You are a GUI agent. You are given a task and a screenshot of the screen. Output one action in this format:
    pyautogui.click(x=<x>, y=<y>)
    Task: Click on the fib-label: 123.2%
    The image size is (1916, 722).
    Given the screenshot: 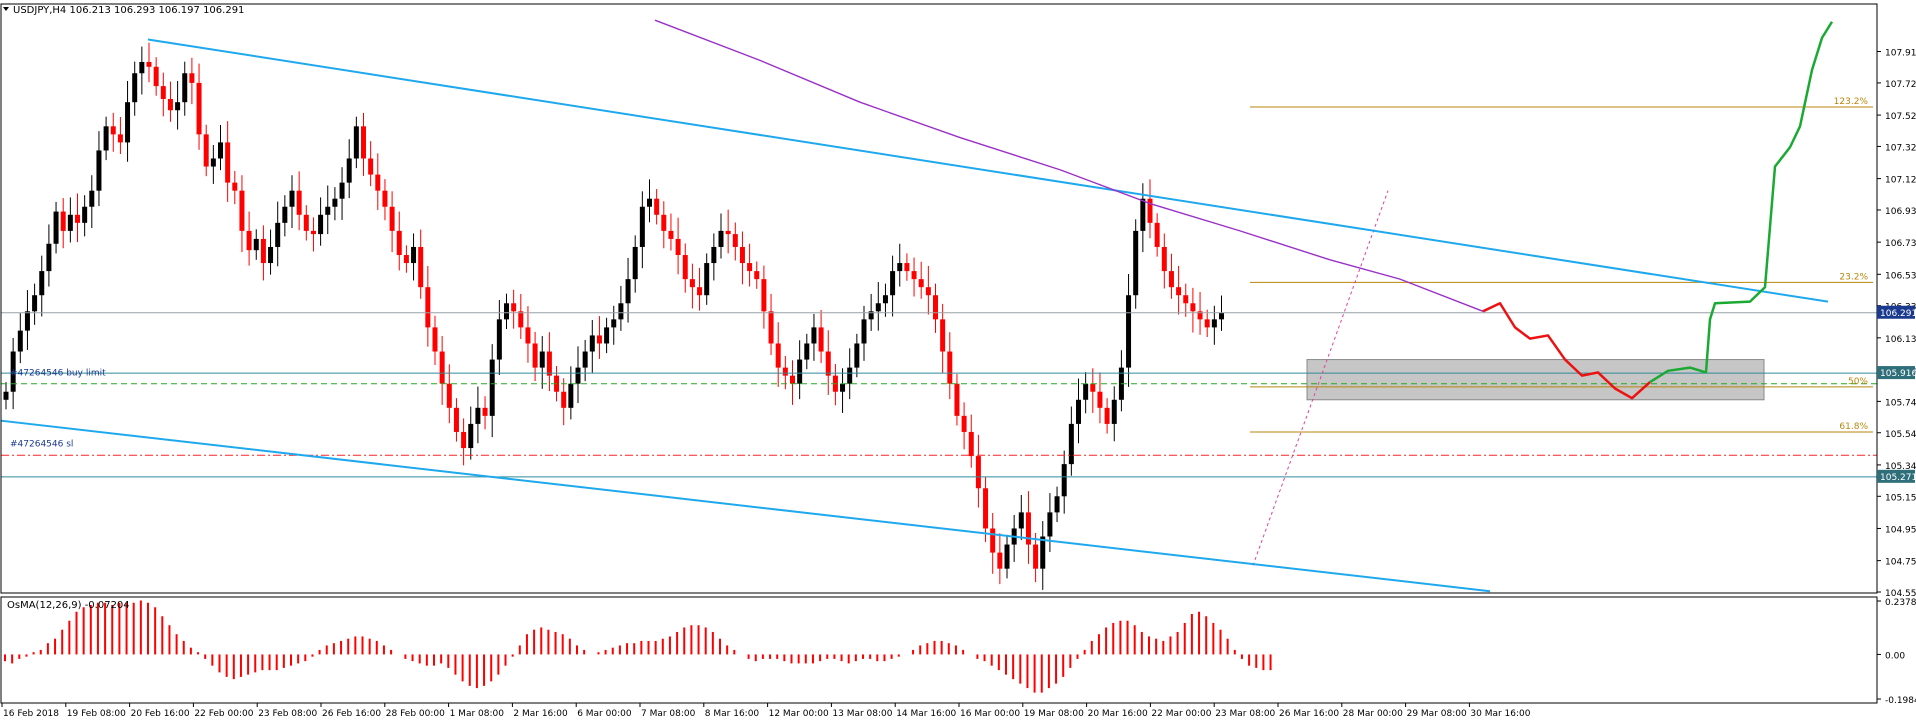 What is the action you would take?
    pyautogui.click(x=1851, y=102)
    